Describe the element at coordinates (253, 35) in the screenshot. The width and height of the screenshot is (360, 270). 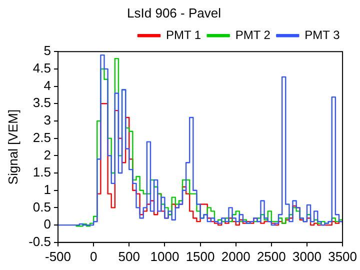
I see `legend-label: PMT 2` at that location.